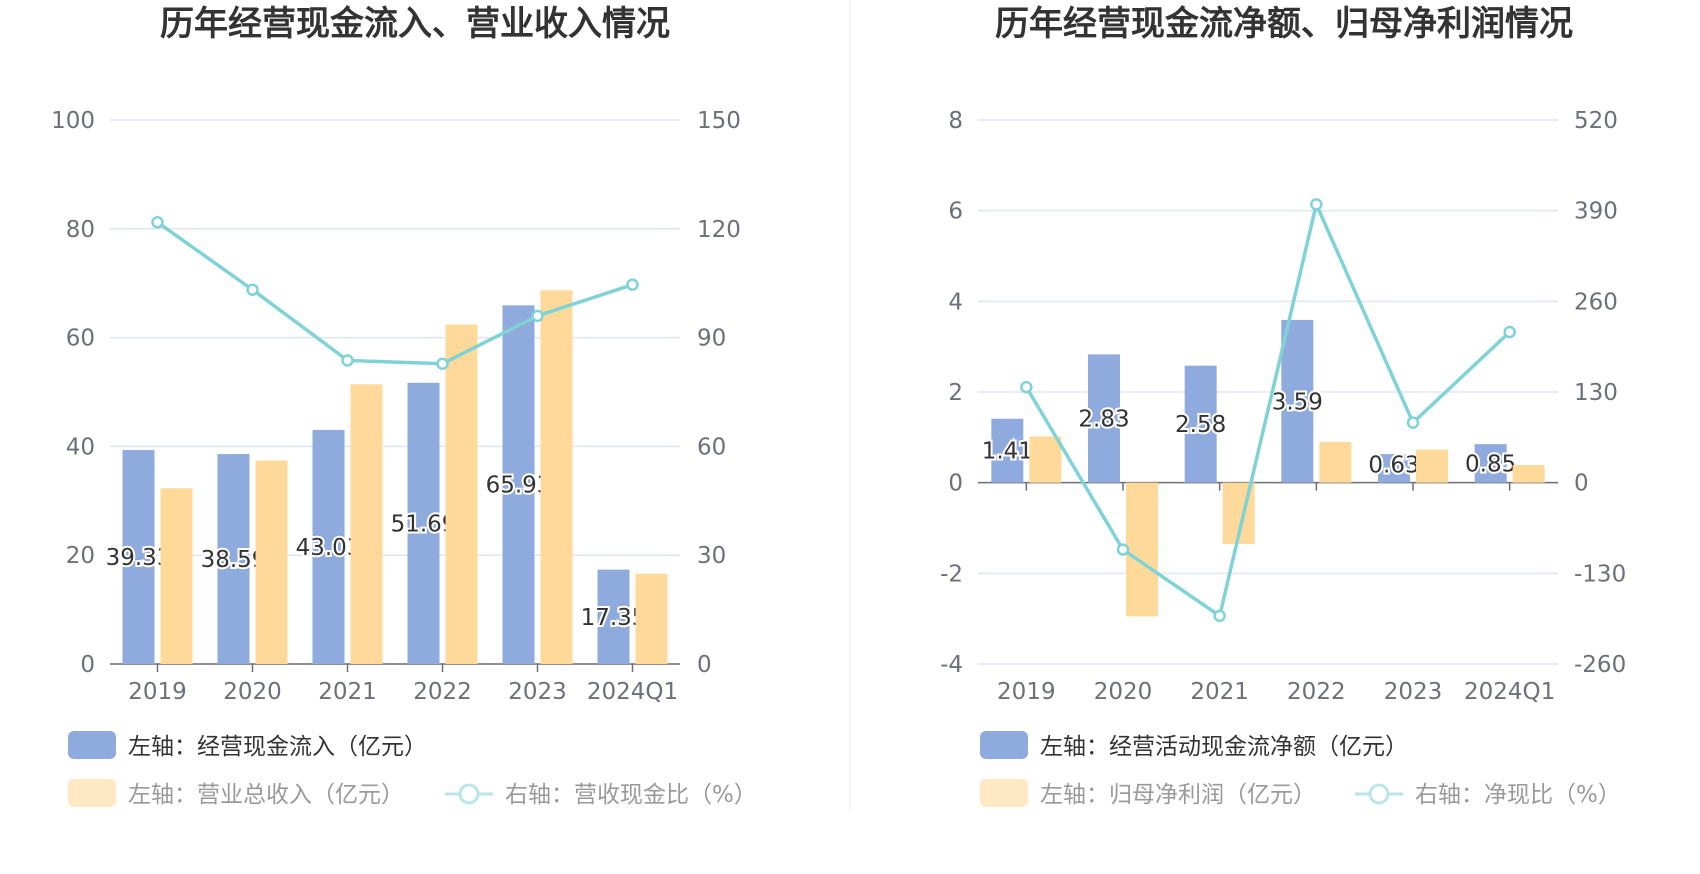 The height and width of the screenshot is (874, 1700). Describe the element at coordinates (951, 665) in the screenshot. I see `left-axis-tick-label: -4` at that location.